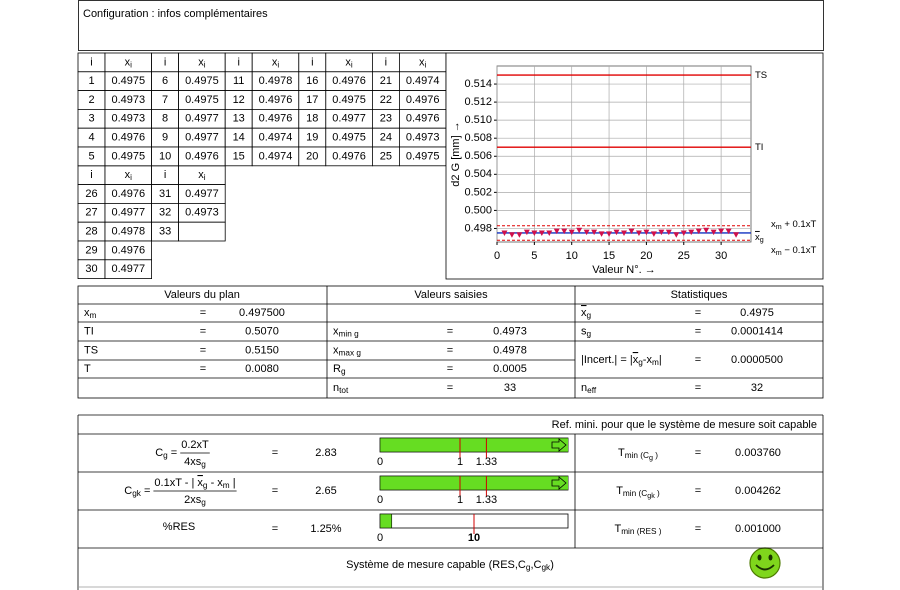 The image size is (900, 590). I want to click on index: 26, so click(91, 194).